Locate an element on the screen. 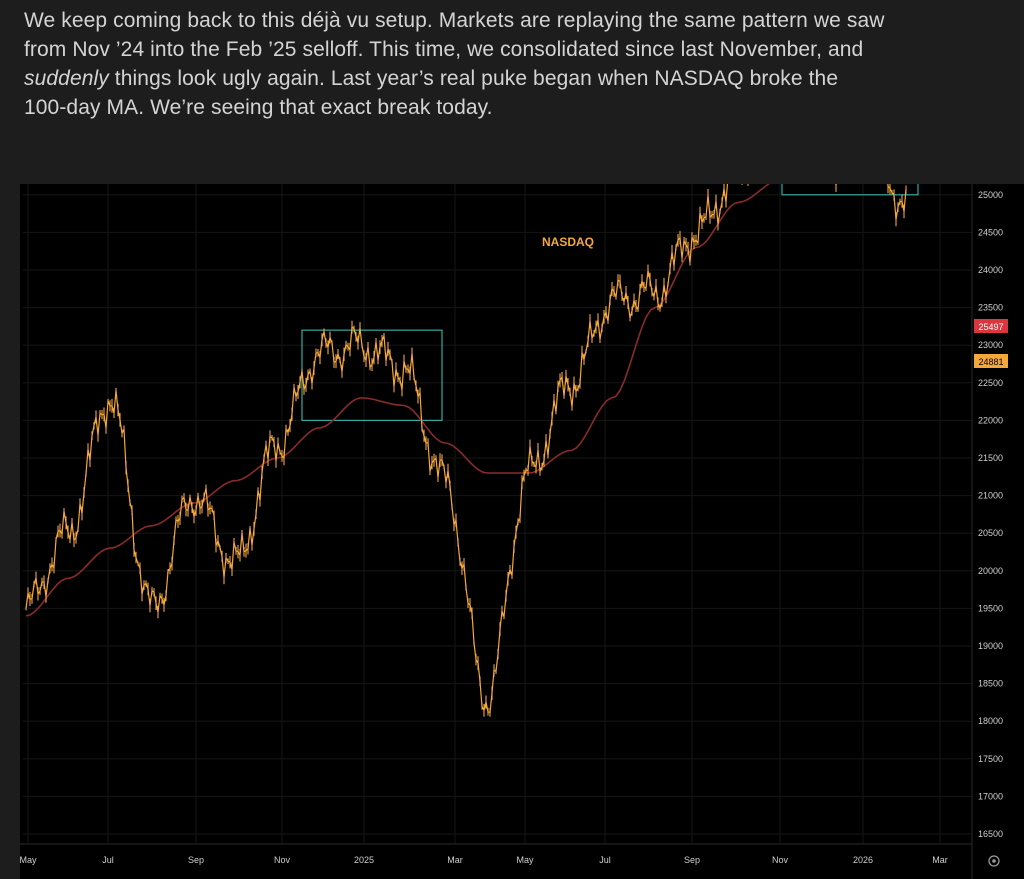 The image size is (1024, 879). post-emphasis: suddenly is located at coordinates (66, 78).